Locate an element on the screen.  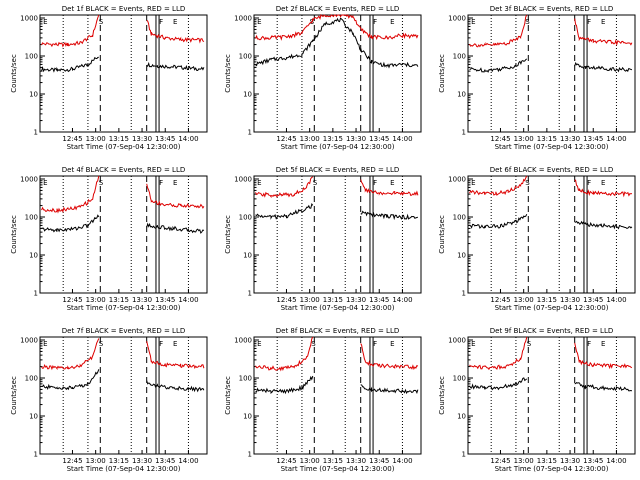
panel-title: Det 6f BLACK = Events, RED = LLD is located at coordinates (551, 170).